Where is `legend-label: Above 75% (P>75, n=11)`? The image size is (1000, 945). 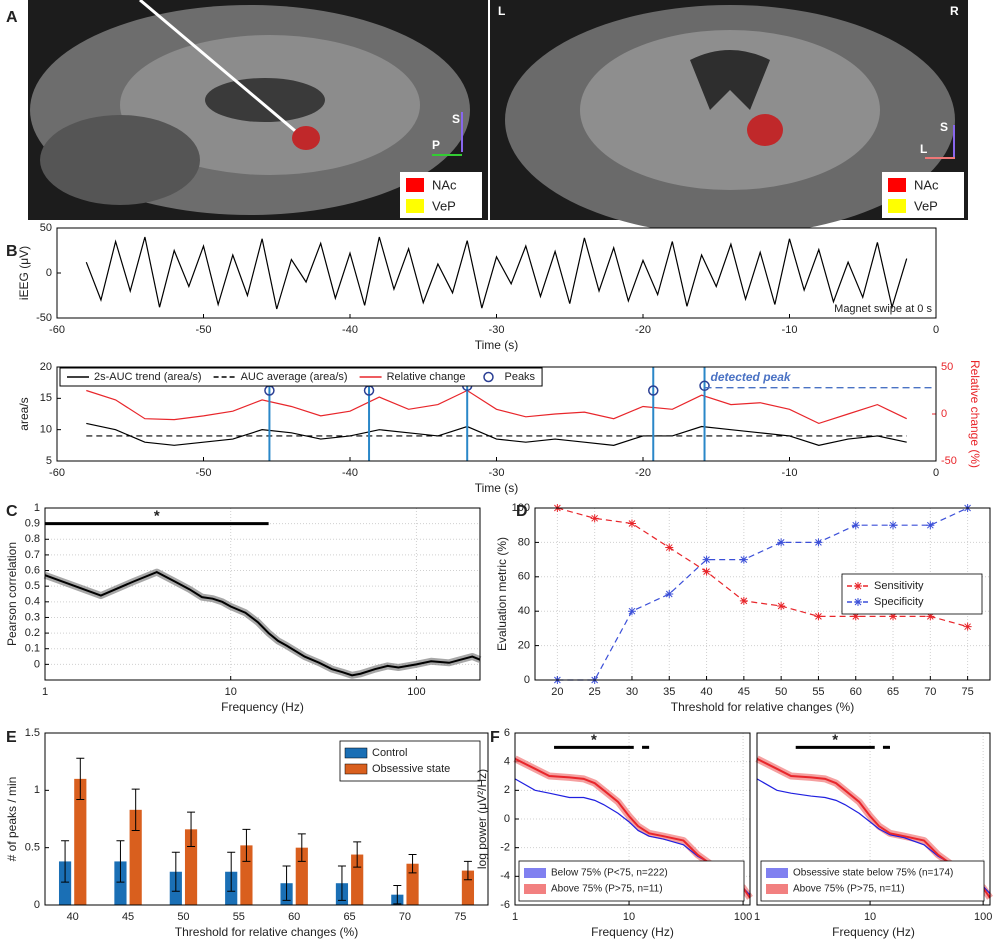 legend-label: Above 75% (P>75, n=11) is located at coordinates (849, 889).